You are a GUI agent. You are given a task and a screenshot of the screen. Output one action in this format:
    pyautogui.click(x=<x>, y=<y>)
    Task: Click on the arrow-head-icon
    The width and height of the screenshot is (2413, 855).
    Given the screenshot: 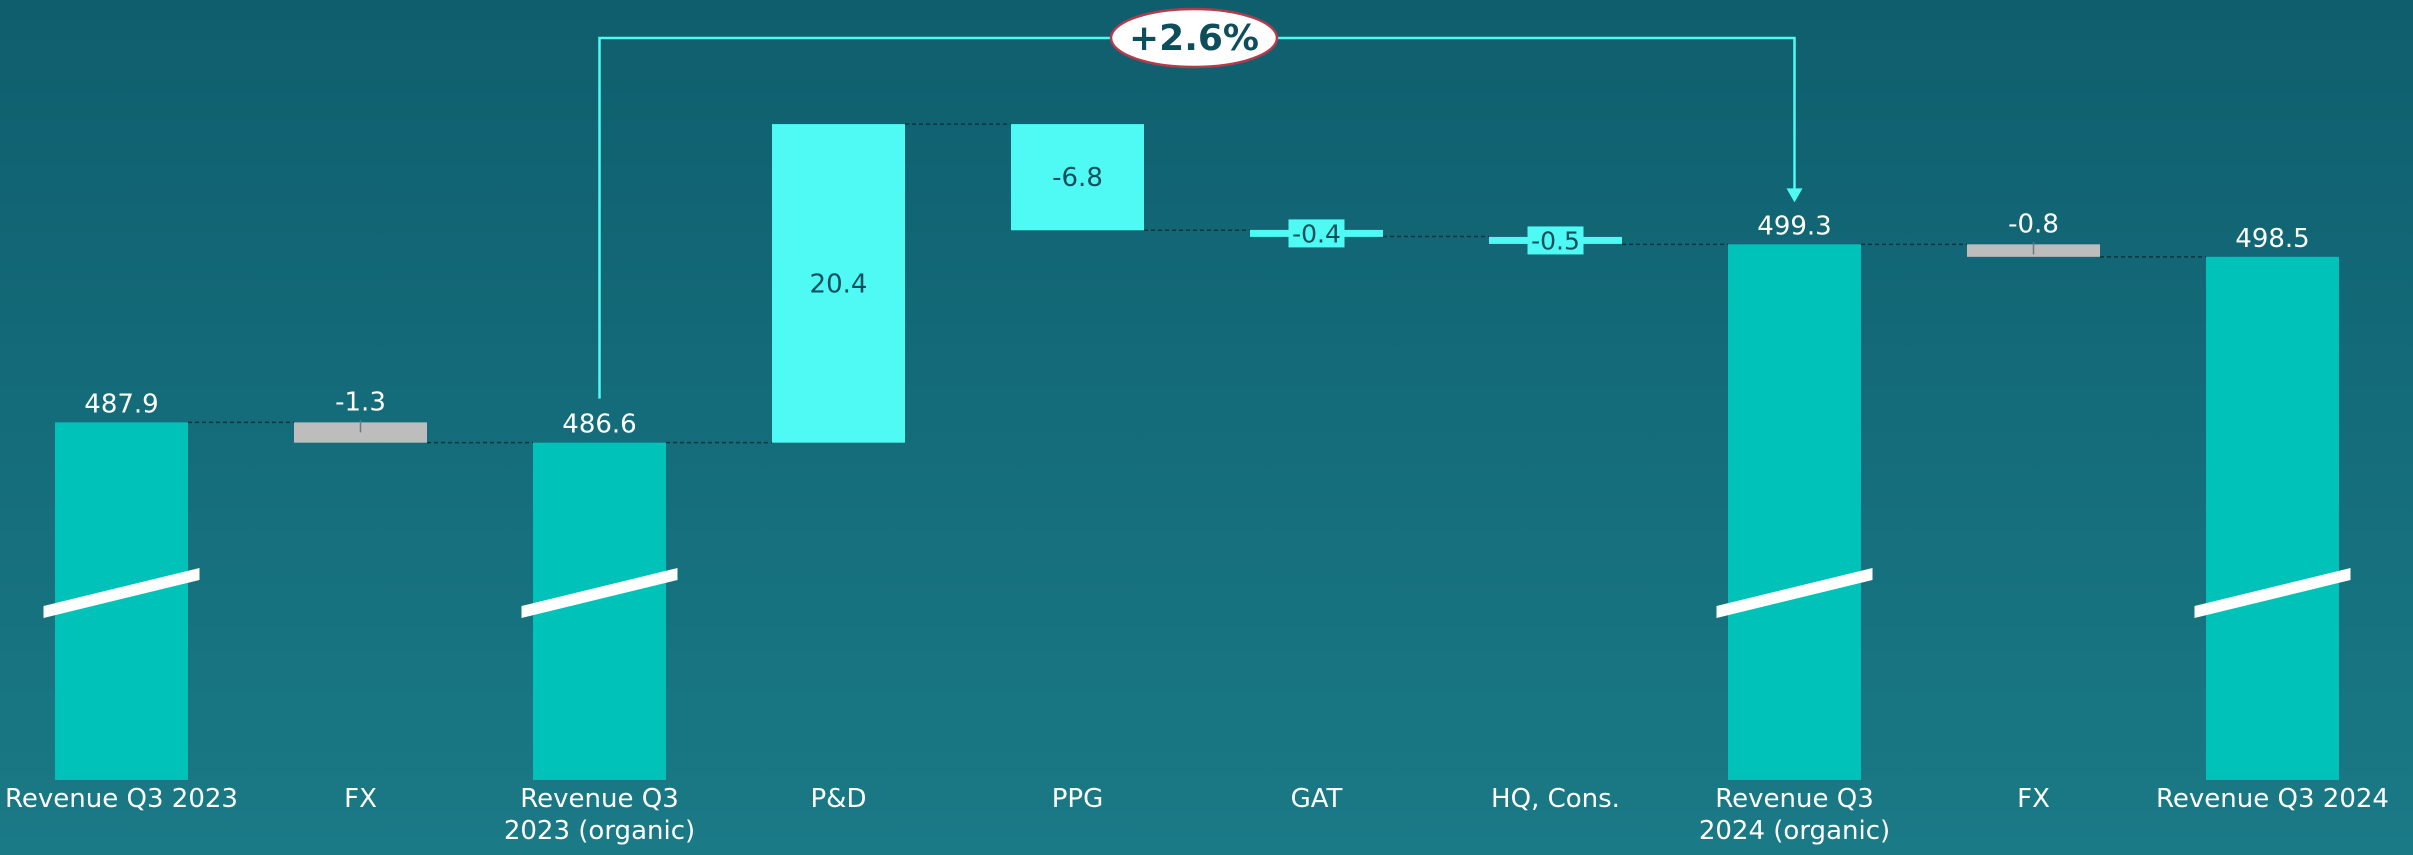 What is the action you would take?
    pyautogui.click(x=1794, y=195)
    